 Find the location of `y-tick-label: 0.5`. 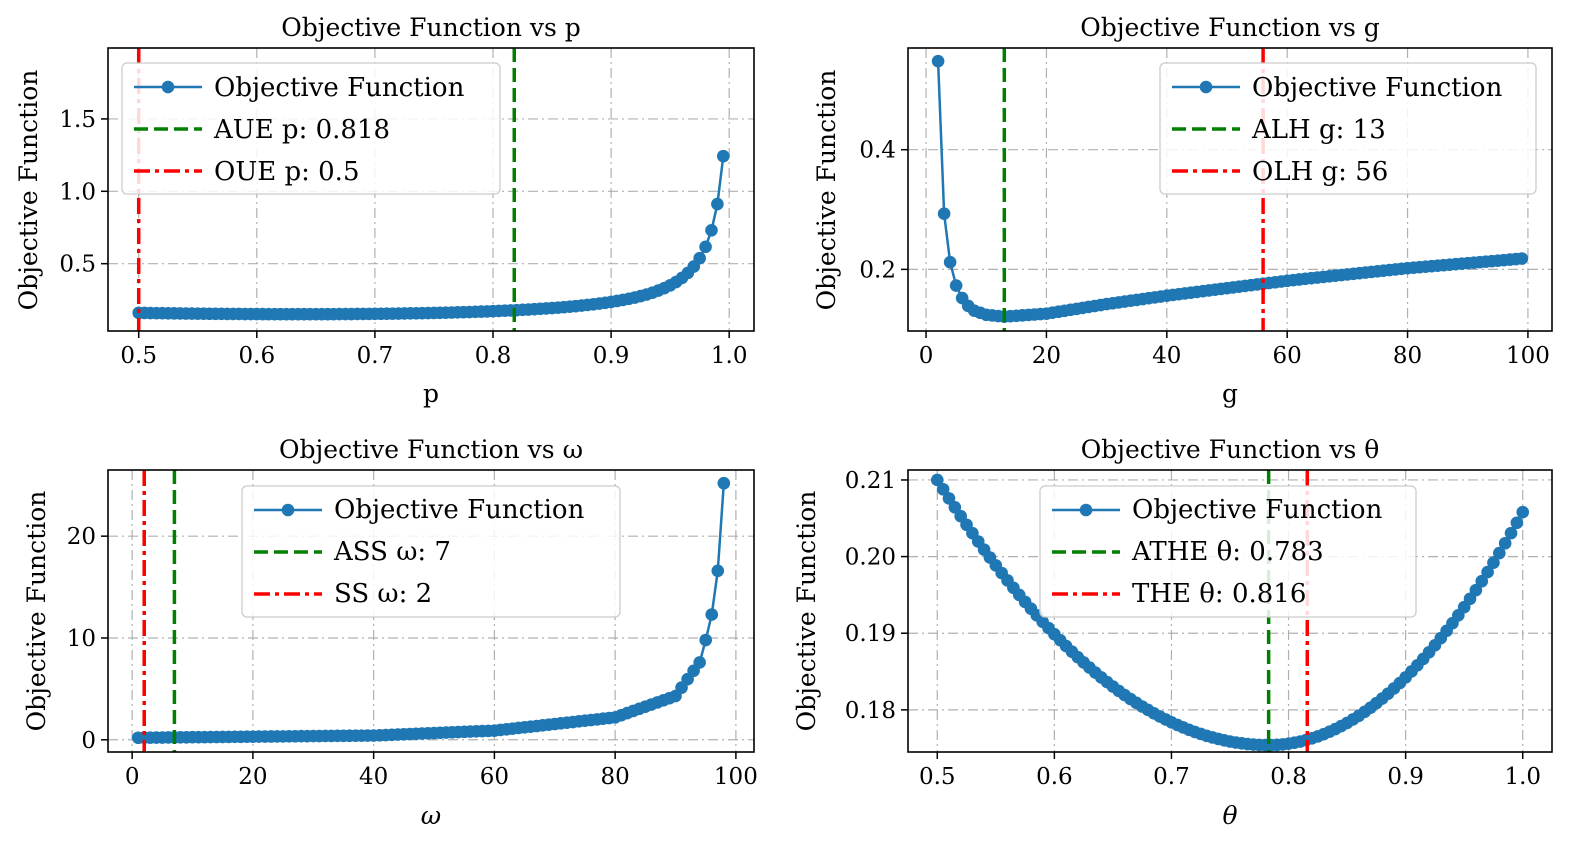

y-tick-label: 0.5 is located at coordinates (77, 265).